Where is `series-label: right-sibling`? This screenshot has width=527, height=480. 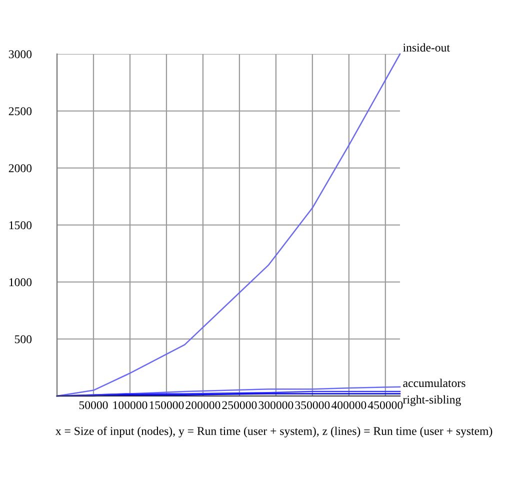
series-label: right-sibling is located at coordinates (432, 400).